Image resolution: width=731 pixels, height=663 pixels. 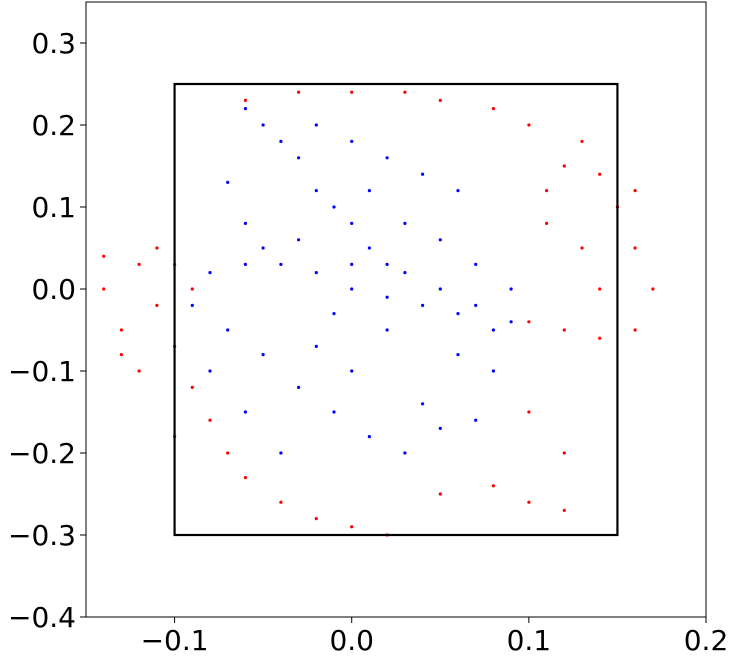 What do you see at coordinates (42, 617) in the screenshot?
I see `y-tick-label: −0.4` at bounding box center [42, 617].